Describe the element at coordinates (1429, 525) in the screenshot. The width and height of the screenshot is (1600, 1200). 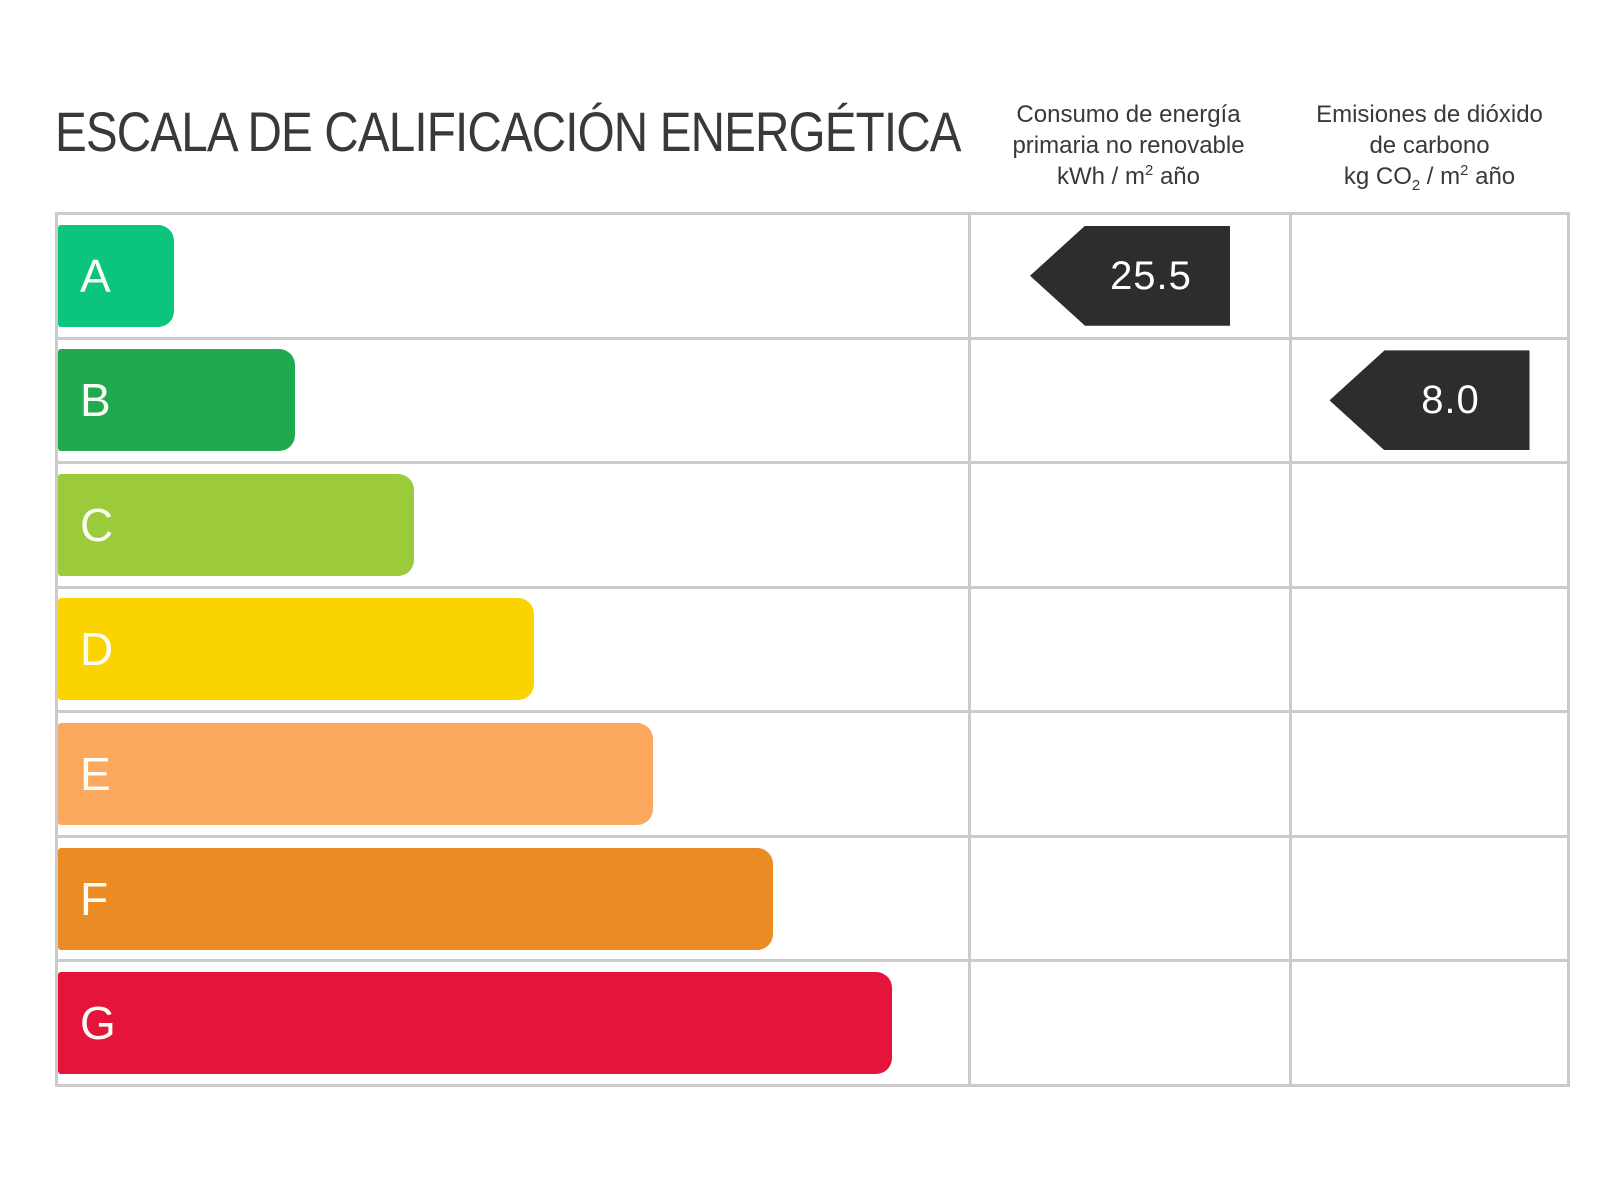
I see `emissions-cell-c` at that location.